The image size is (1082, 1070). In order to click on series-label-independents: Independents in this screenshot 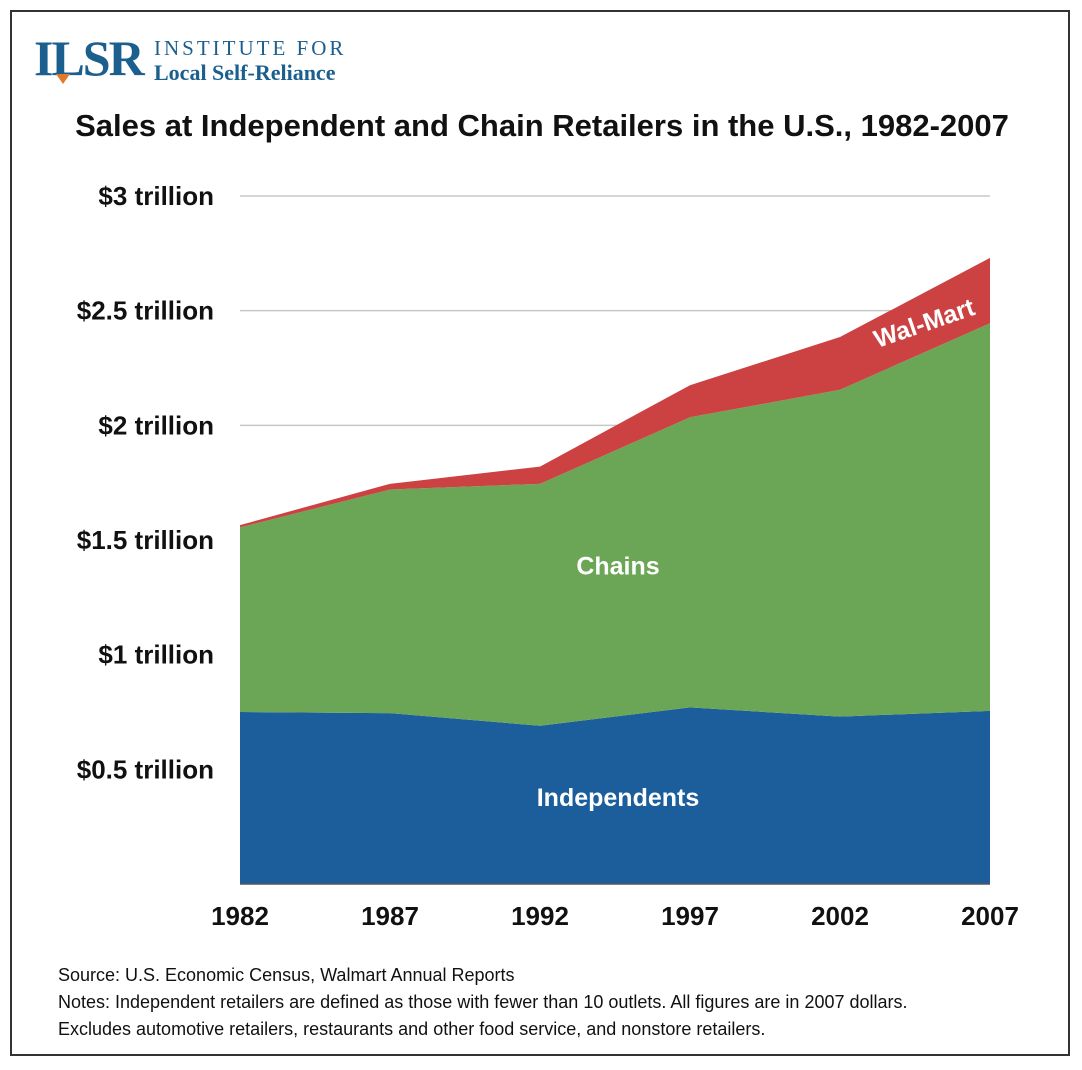, I will do `click(618, 798)`.